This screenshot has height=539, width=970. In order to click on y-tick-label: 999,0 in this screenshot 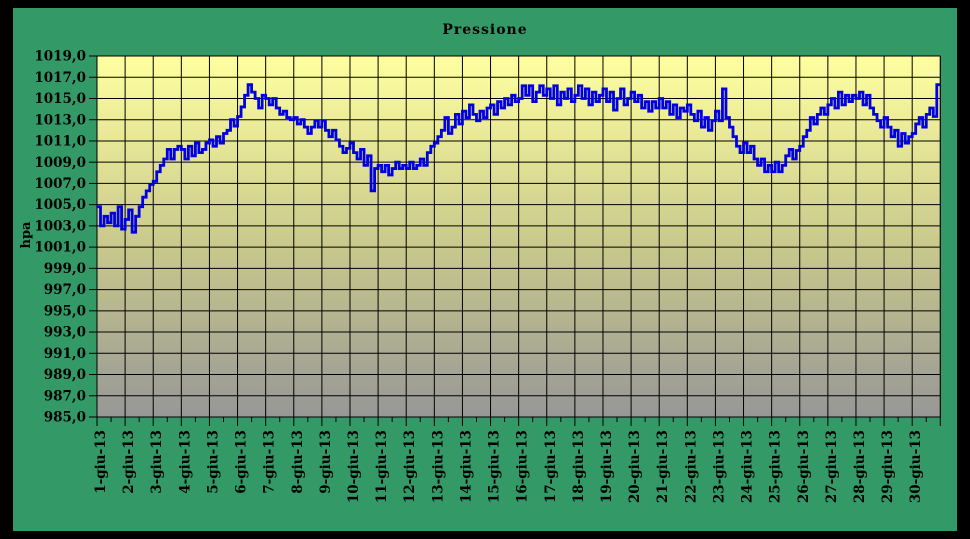, I will do `click(65, 269)`.